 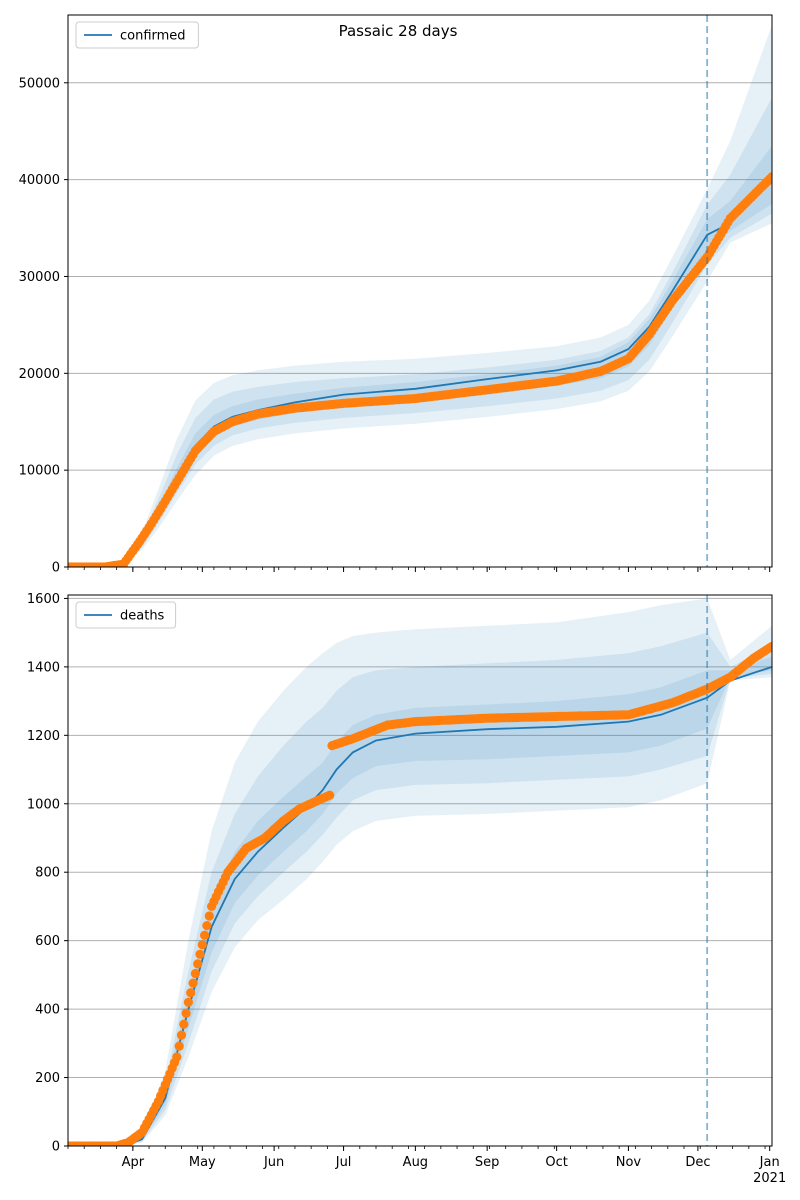 What do you see at coordinates (343, 1162) in the screenshot?
I see `x-tick-label: Jul` at bounding box center [343, 1162].